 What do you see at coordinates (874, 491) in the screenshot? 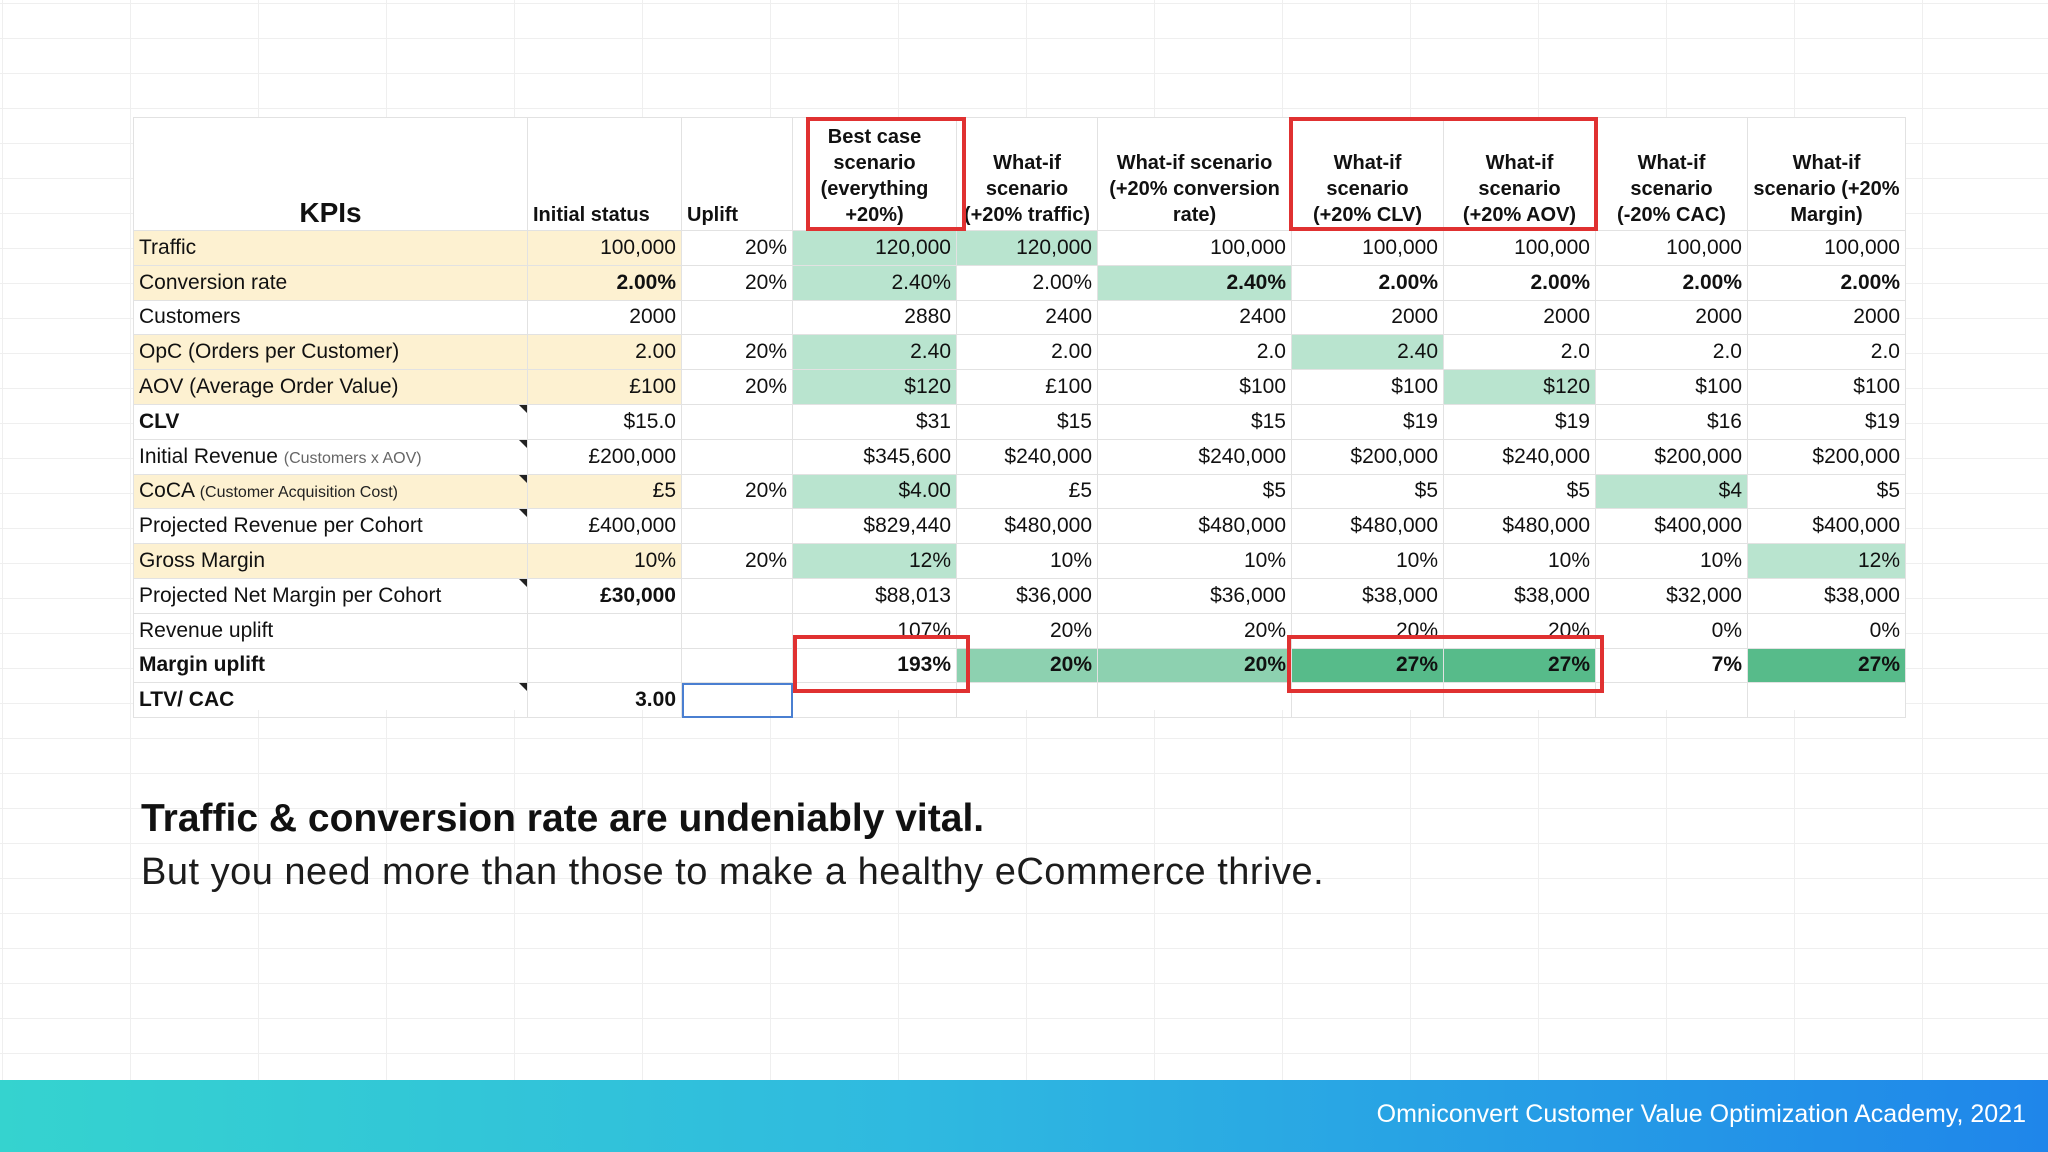
I see `cell: $4.00` at bounding box center [874, 491].